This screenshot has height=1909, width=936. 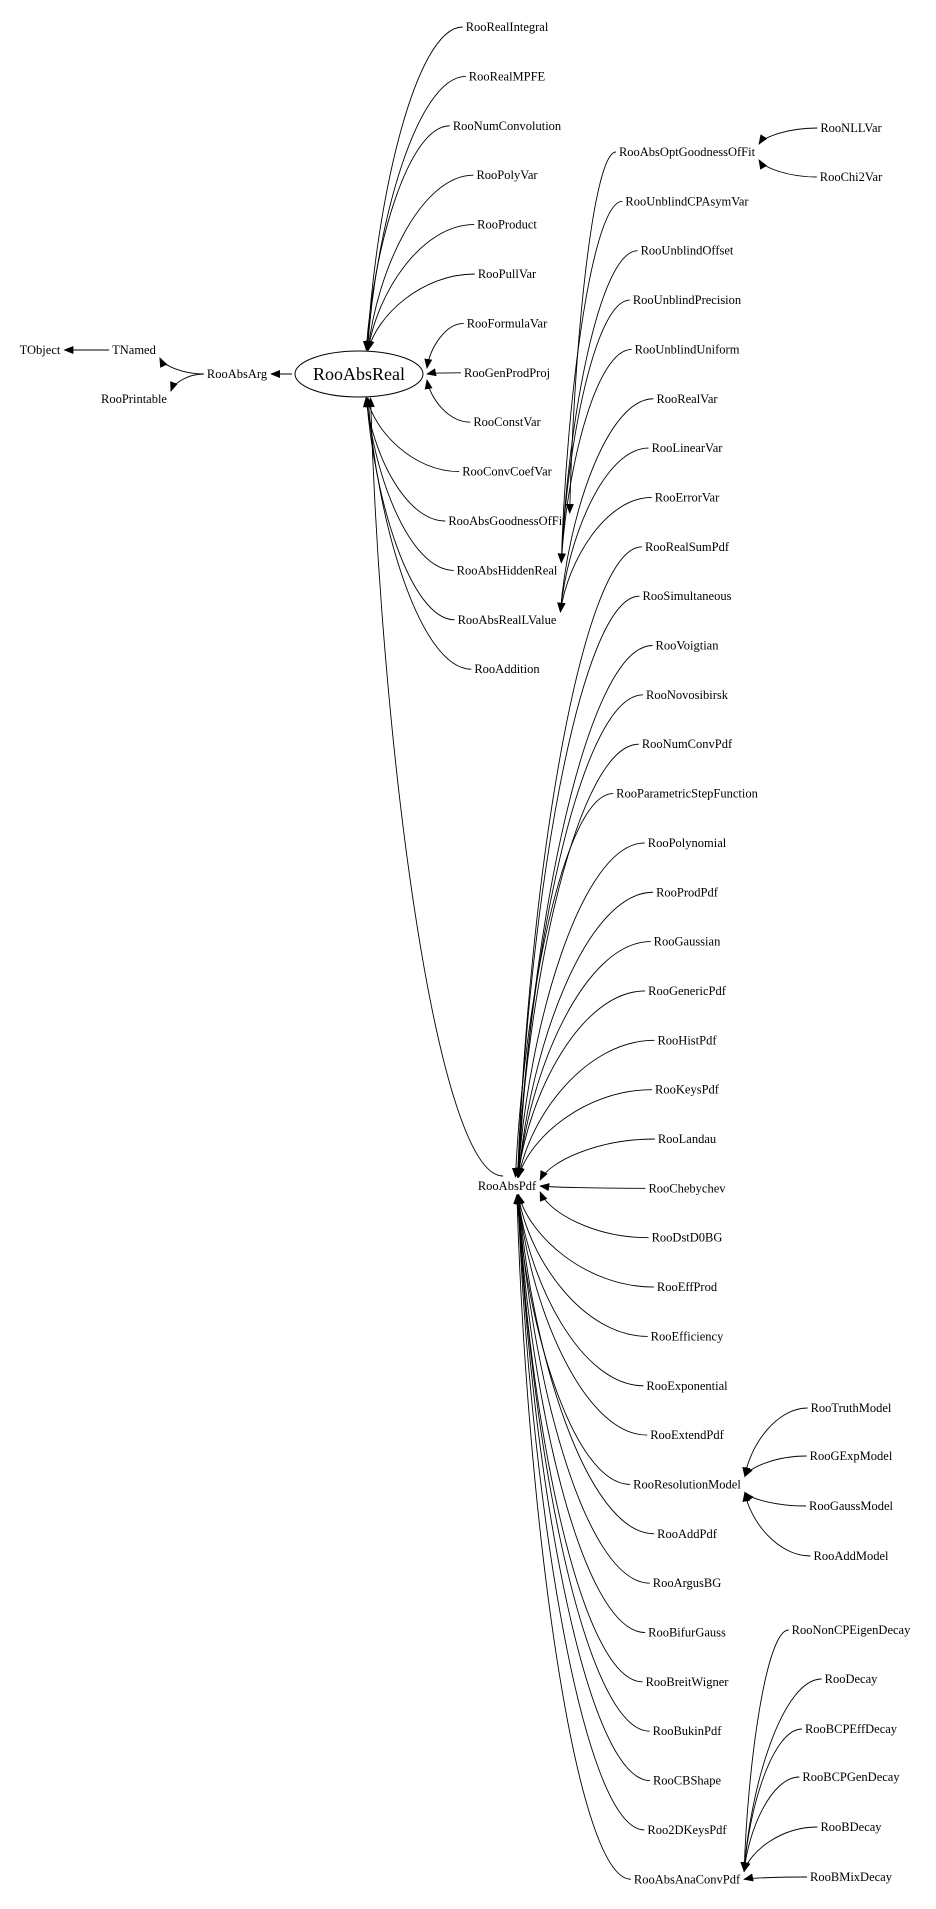 What do you see at coordinates (688, 1731) in the screenshot?
I see `class-node-roobukinpdf: RooBukinPdf` at bounding box center [688, 1731].